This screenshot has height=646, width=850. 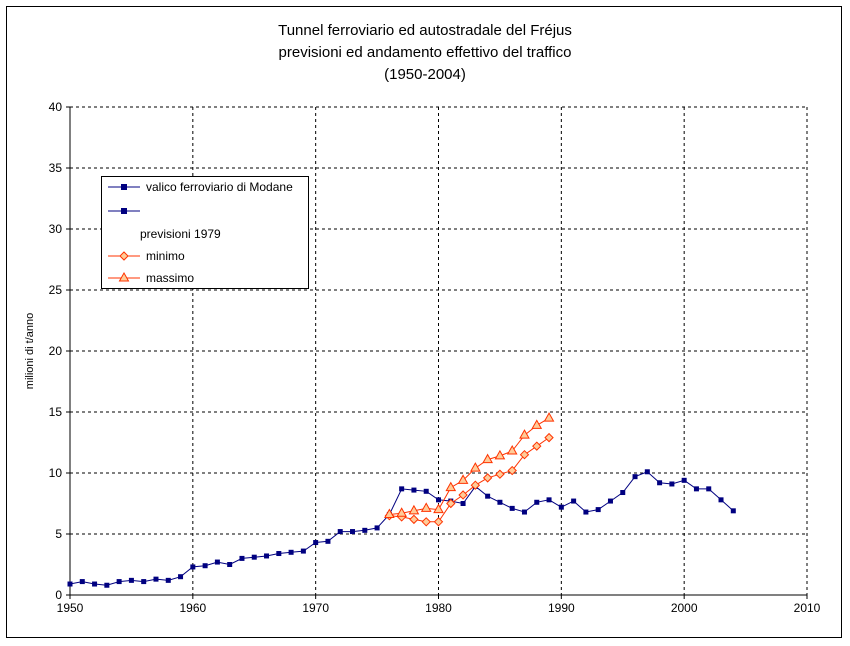 I want to click on x-tick-label: 1960, so click(x=192, y=608).